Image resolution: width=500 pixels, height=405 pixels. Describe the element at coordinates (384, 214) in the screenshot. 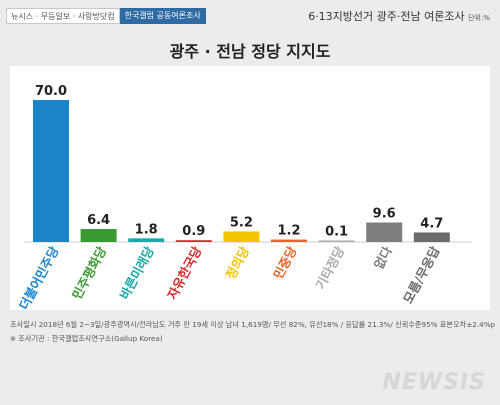

I see `data-label: 9.6` at that location.